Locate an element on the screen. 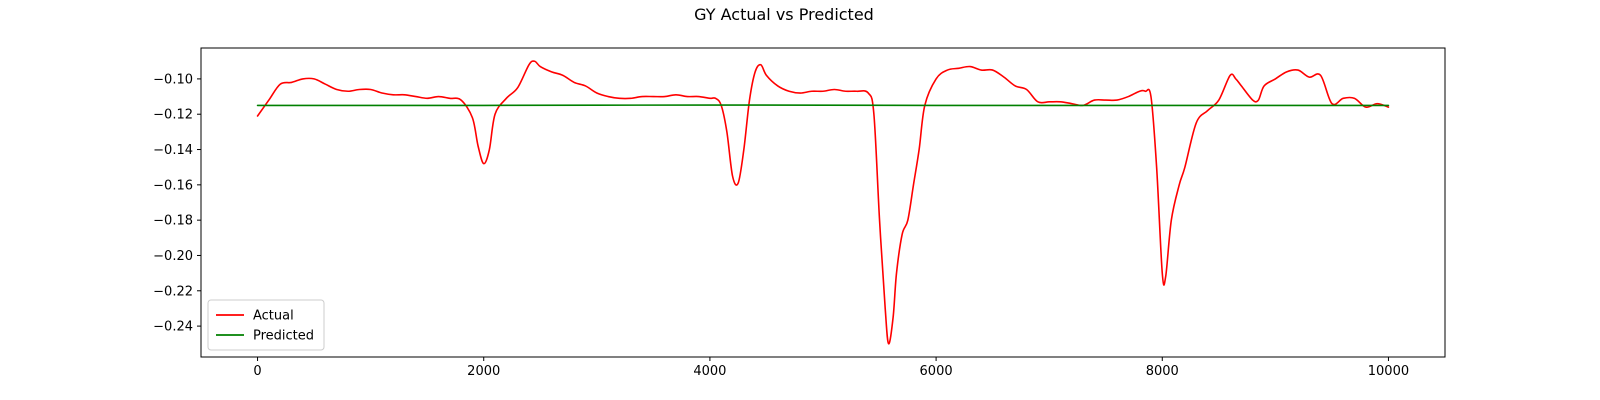 The image size is (1600, 400). y-tick-label: −0.22 is located at coordinates (173, 291).